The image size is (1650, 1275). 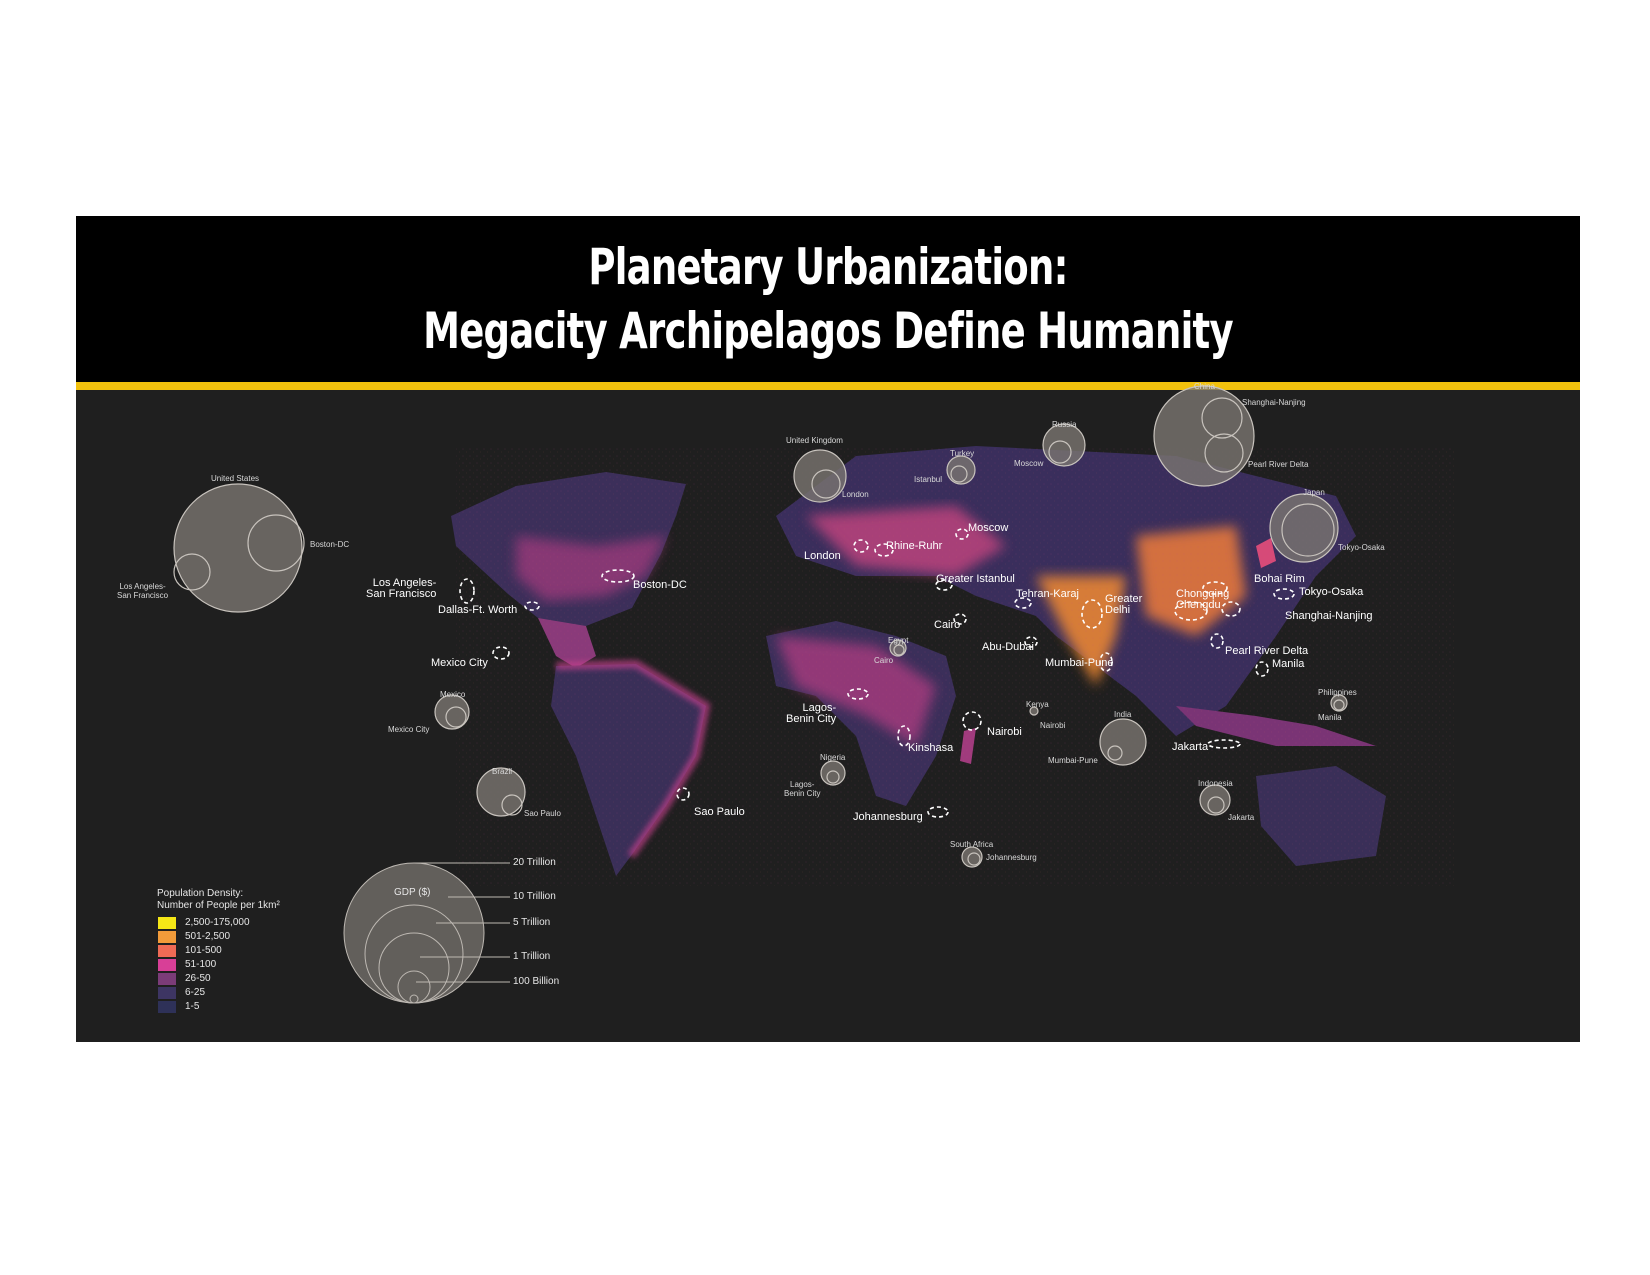 I want to click on label-johannesburg: Johannesburg, so click(x=888, y=817).